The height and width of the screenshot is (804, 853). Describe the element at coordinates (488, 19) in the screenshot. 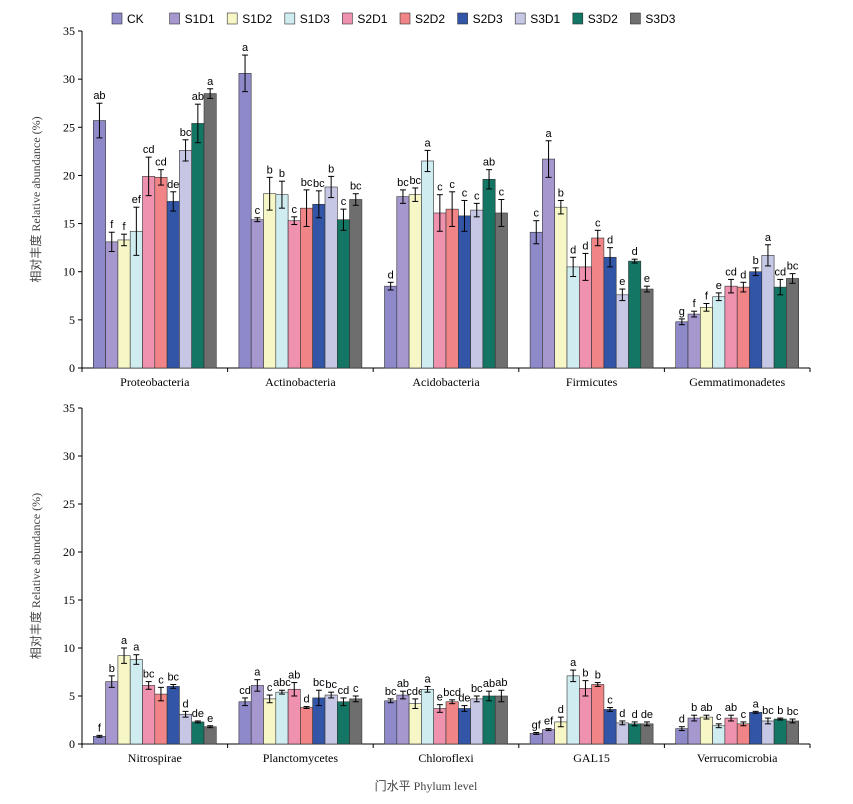

I see `legend-label: S2D3` at that location.